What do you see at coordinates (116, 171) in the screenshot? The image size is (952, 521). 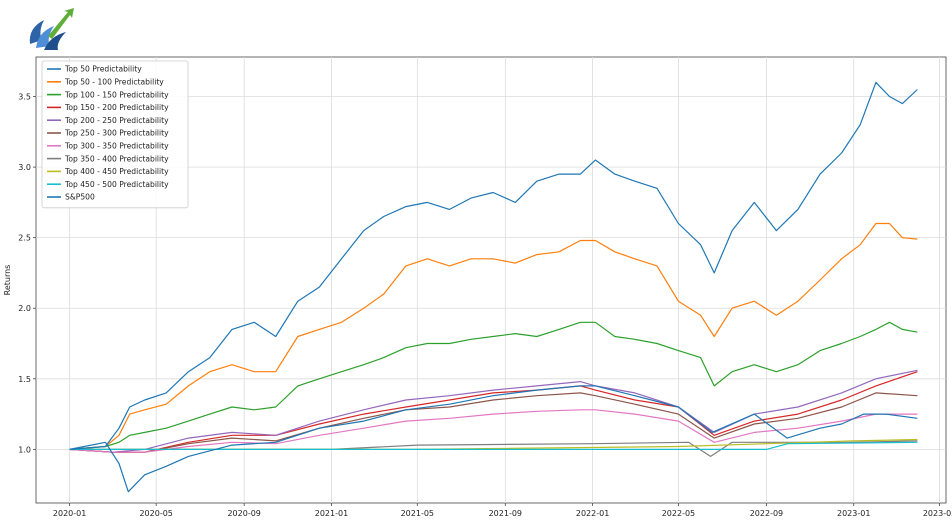 I see `legend-label: Top 400 - 450 Predictability` at bounding box center [116, 171].